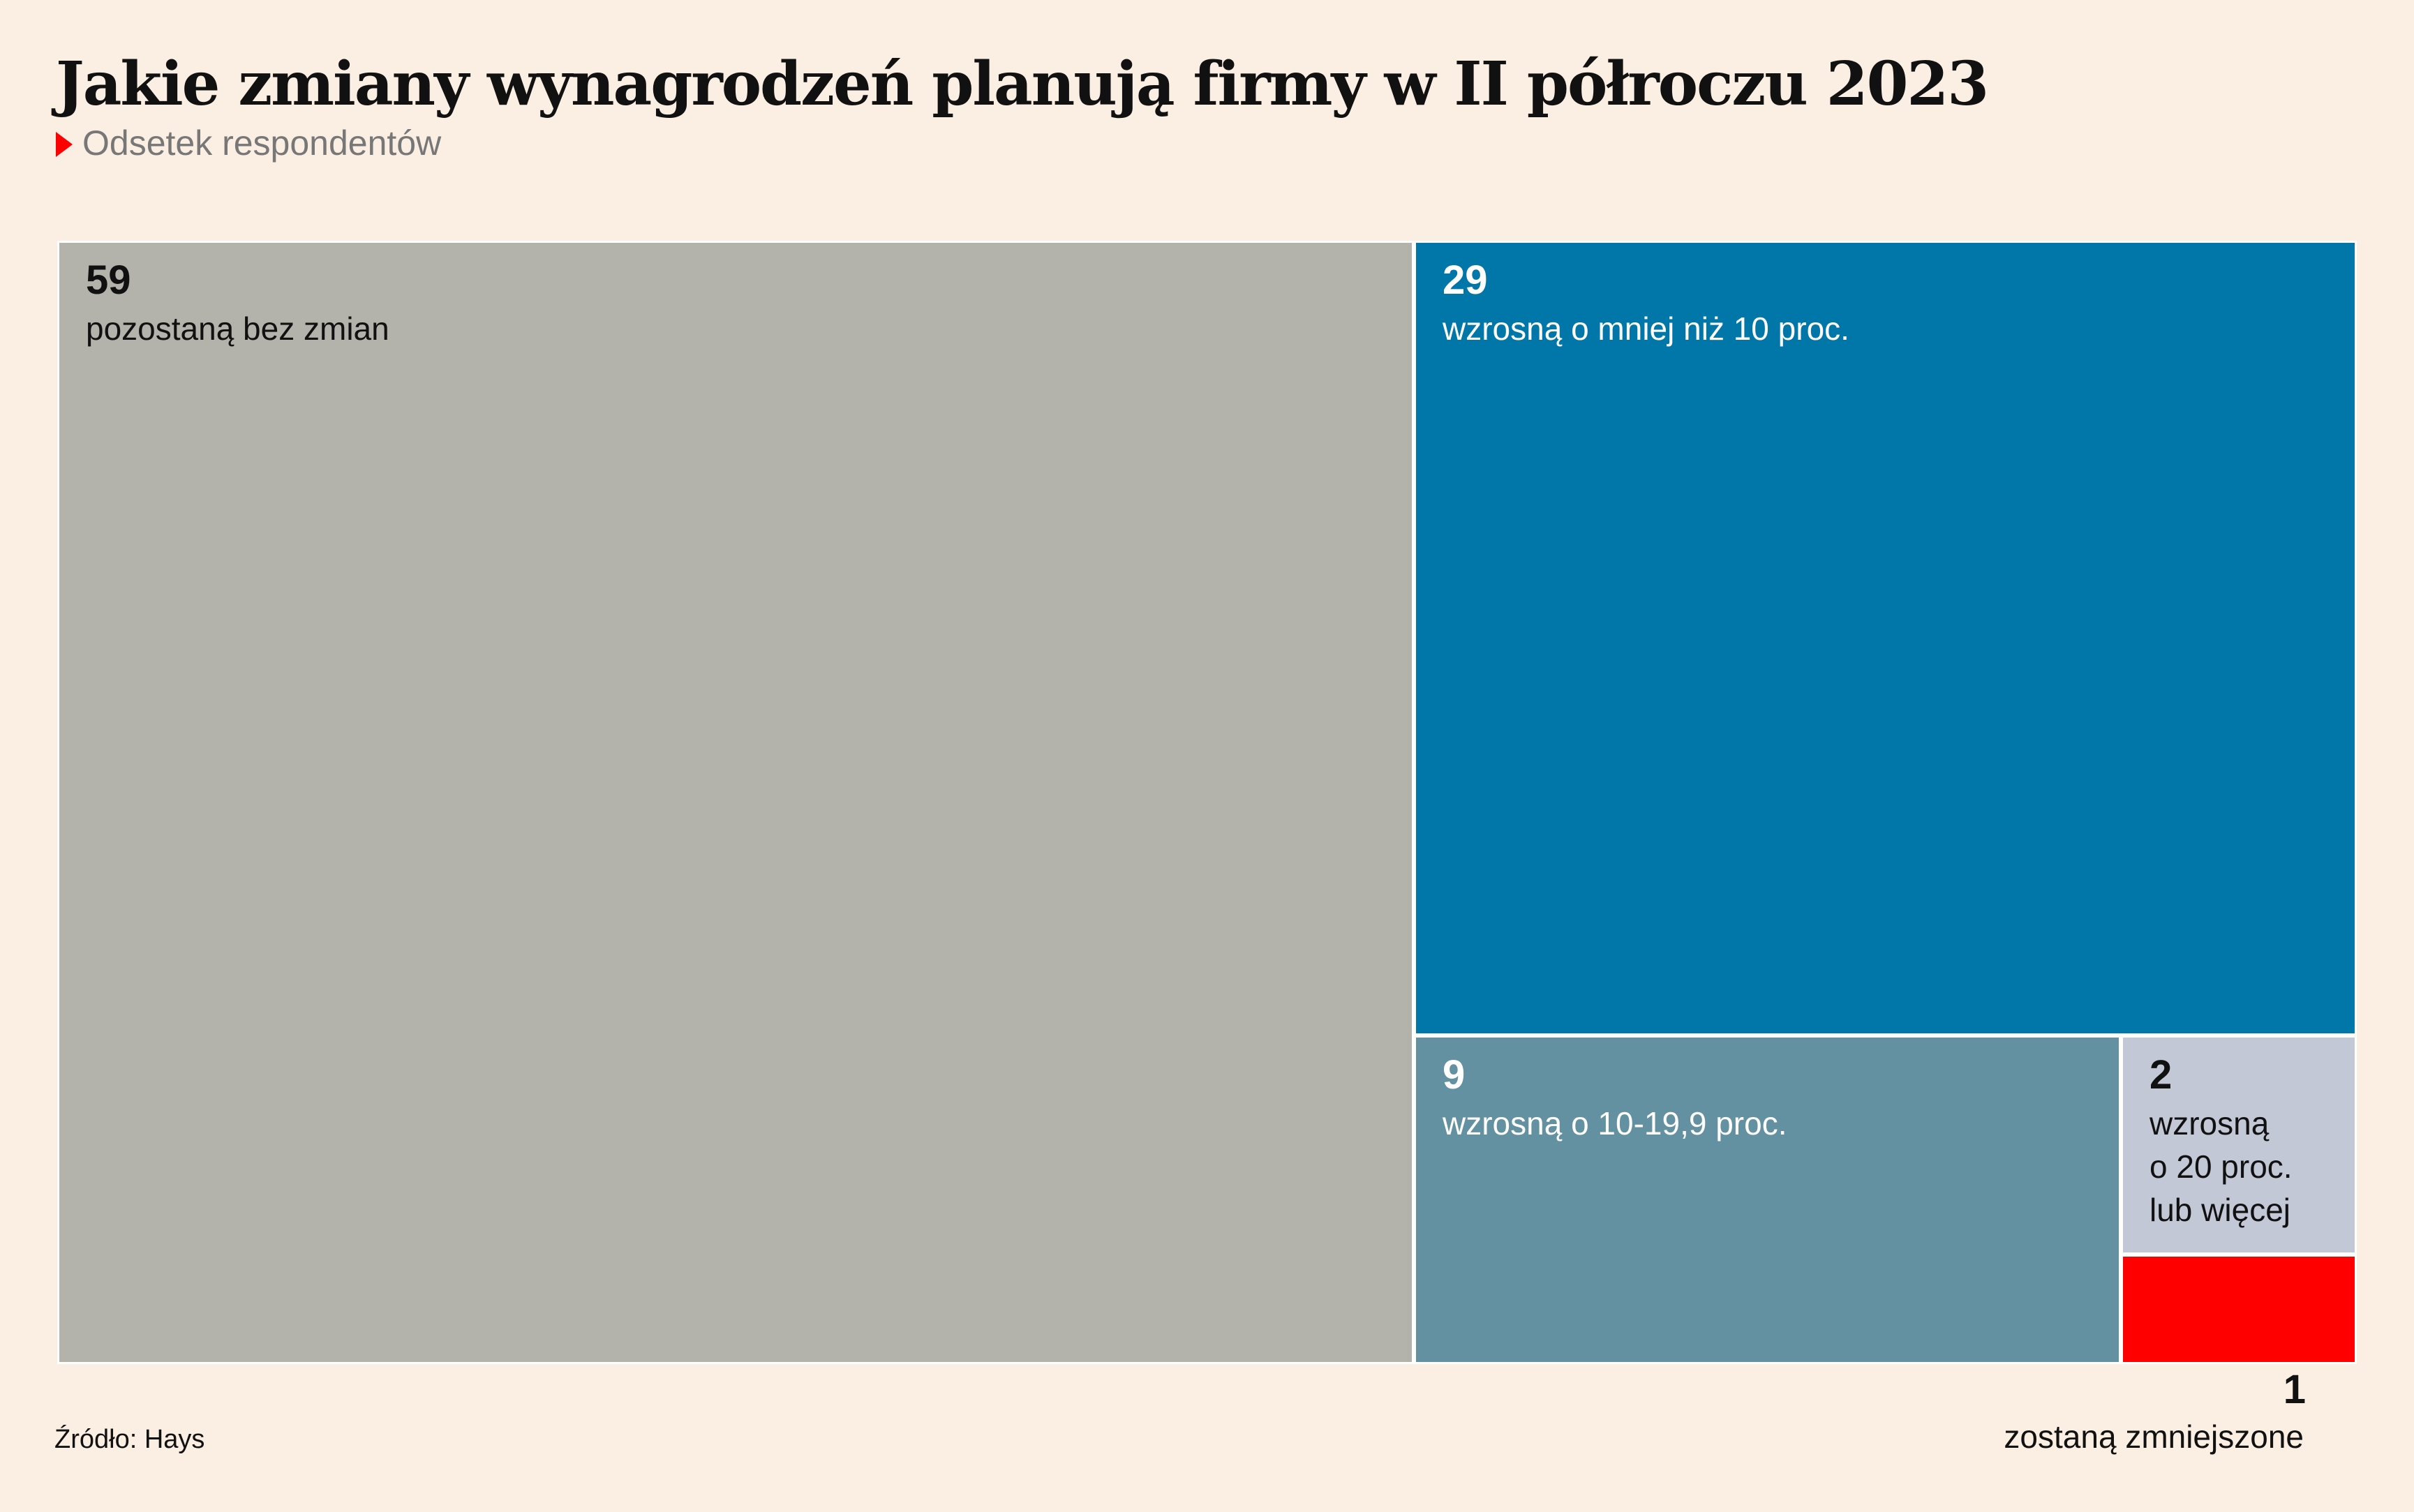 The height and width of the screenshot is (1512, 2414). Describe the element at coordinates (108, 280) in the screenshot. I see `cell-value-no-change: 59` at that location.